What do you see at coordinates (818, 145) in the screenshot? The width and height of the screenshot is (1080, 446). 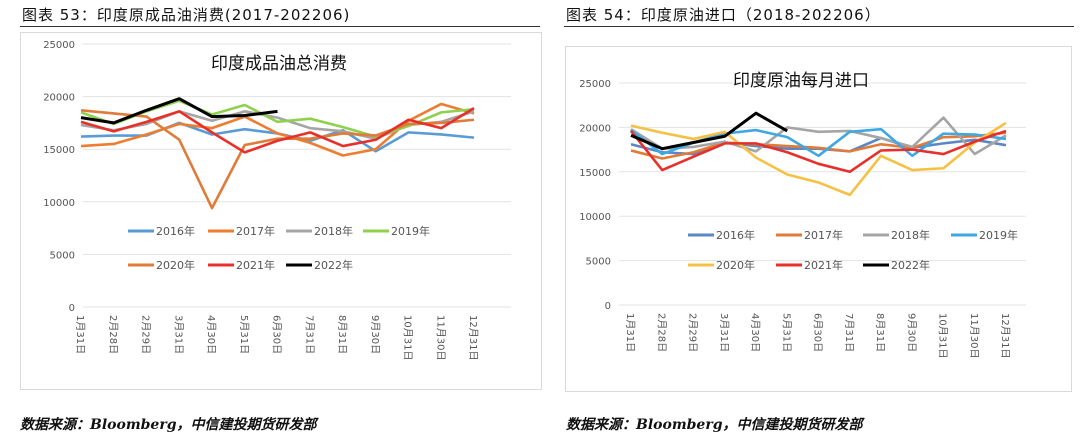 I see `series-line-2017年` at bounding box center [818, 145].